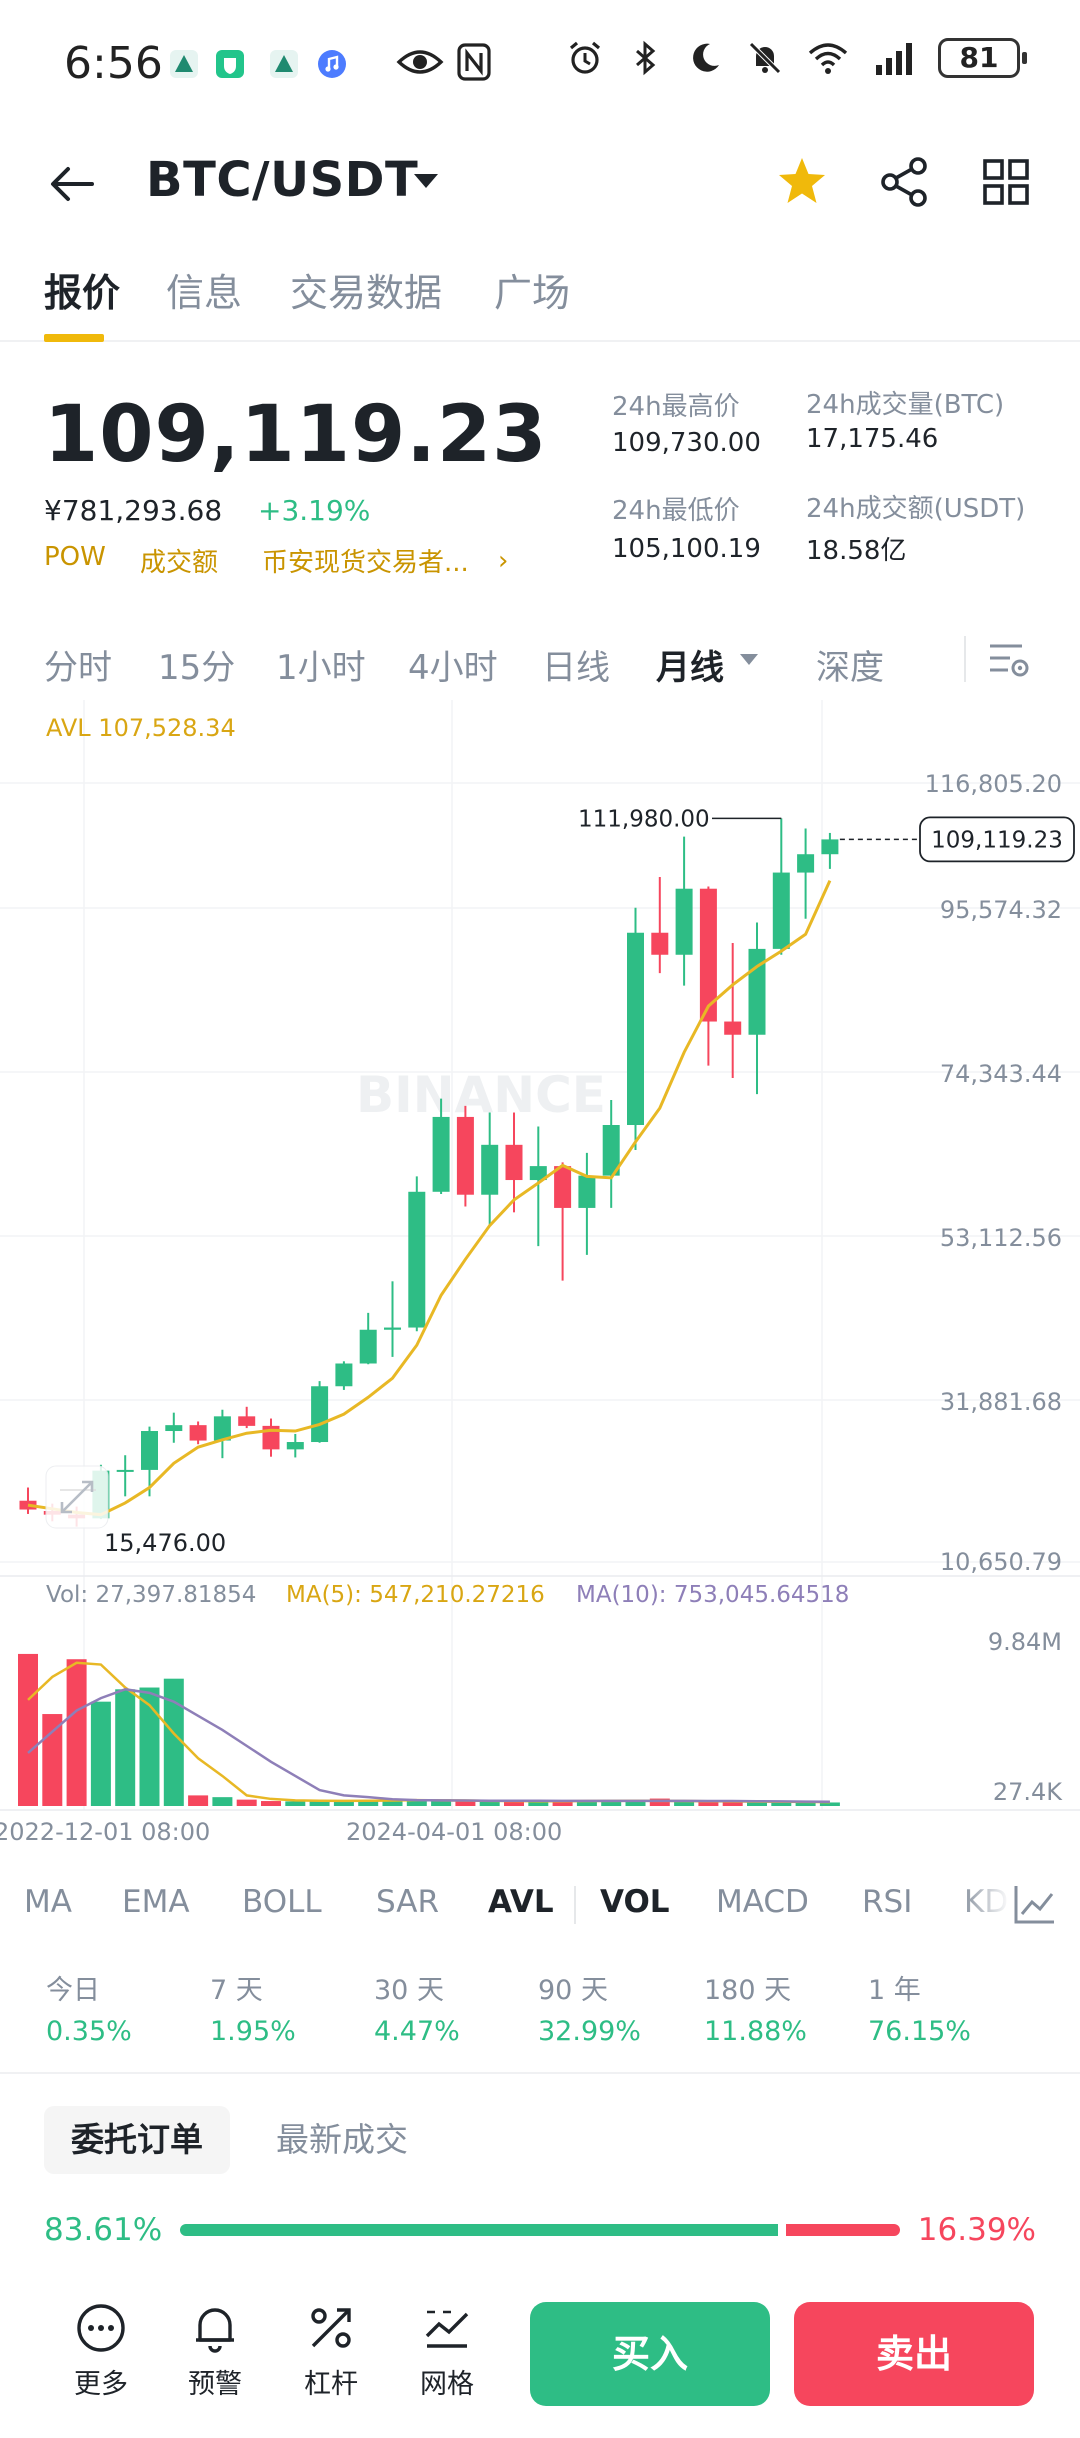  What do you see at coordinates (184, 64) in the screenshot?
I see `app-notification-icon` at bounding box center [184, 64].